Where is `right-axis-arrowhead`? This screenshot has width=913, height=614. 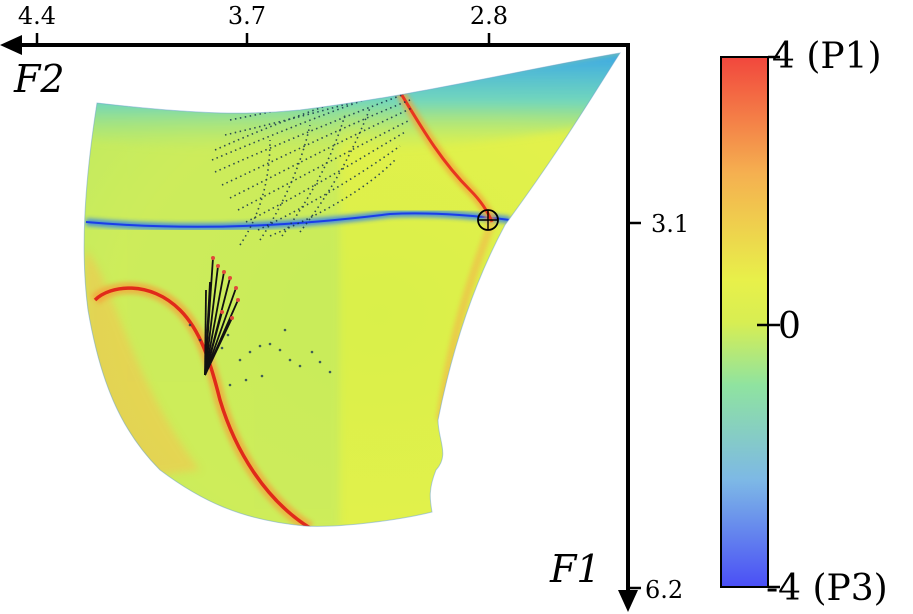 right-axis-arrowhead is located at coordinates (628, 601).